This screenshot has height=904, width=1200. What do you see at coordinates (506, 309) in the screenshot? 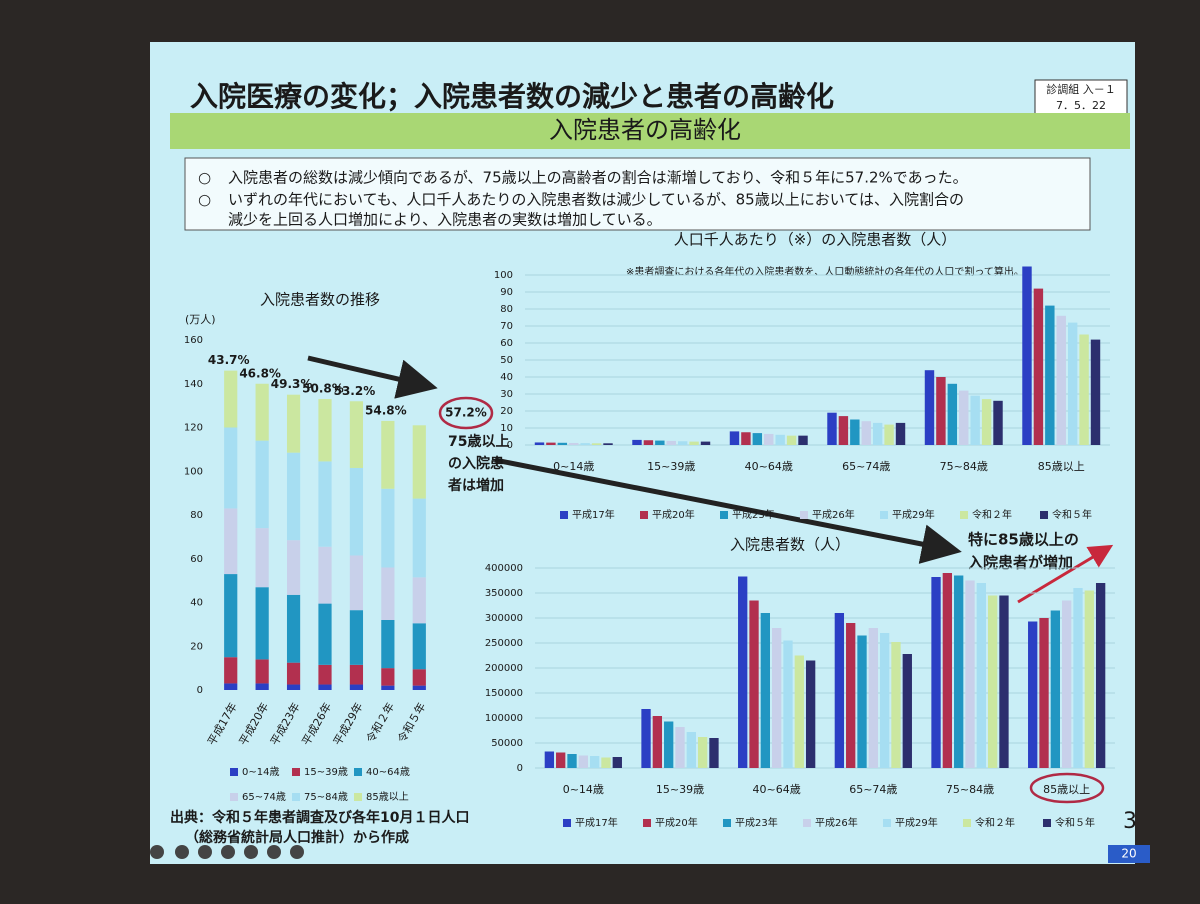
I see `y-tick-label: 80` at bounding box center [506, 309].